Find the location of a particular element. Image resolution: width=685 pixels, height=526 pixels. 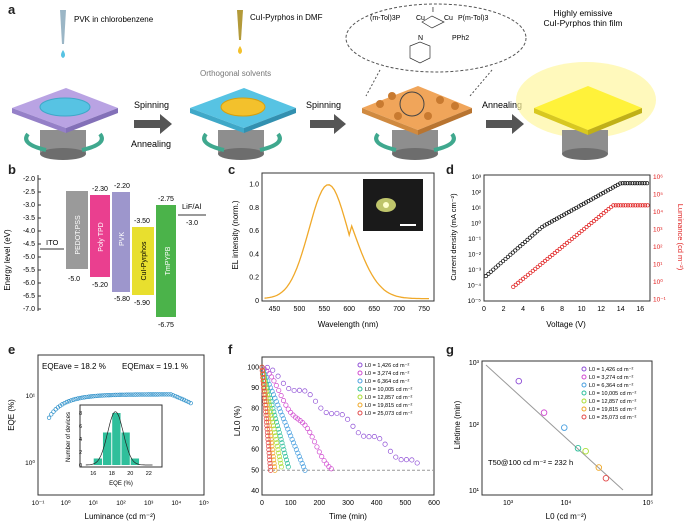

emissive-film is located at coordinates (586, 111).